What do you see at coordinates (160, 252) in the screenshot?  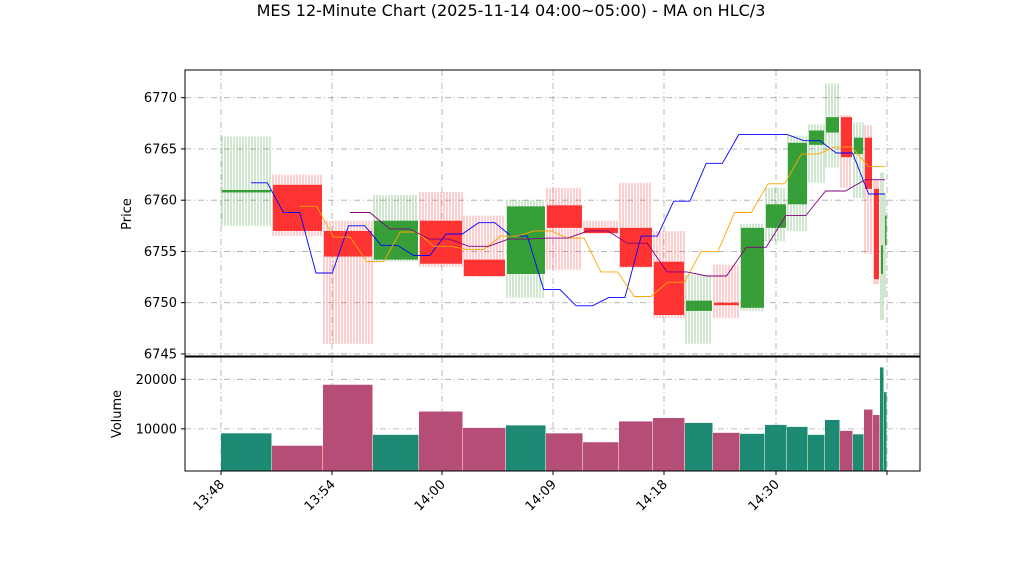 I see `price-ytick-label-2: 6755` at bounding box center [160, 252].